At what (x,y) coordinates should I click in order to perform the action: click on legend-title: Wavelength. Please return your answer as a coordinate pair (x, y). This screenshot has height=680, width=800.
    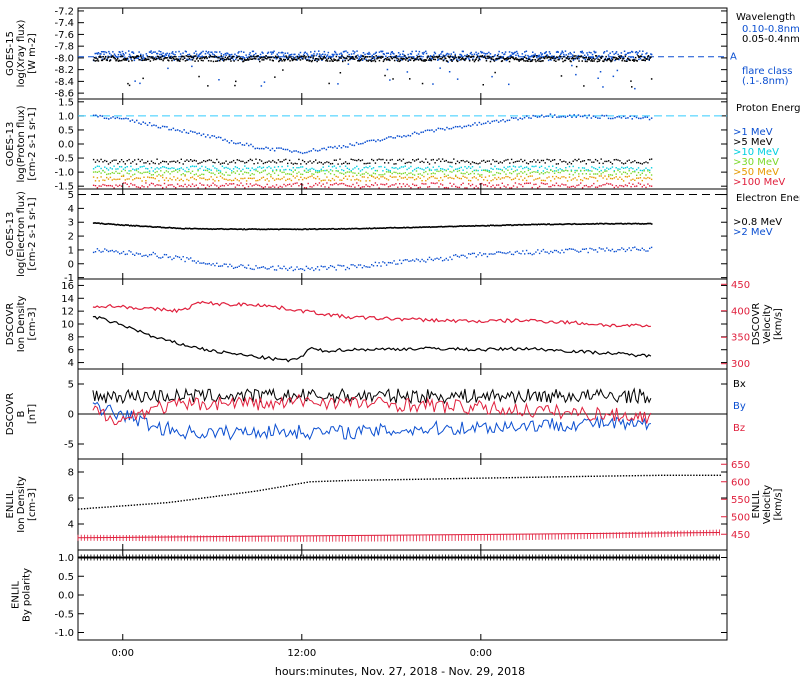
    Looking at the image, I should click on (765, 17).